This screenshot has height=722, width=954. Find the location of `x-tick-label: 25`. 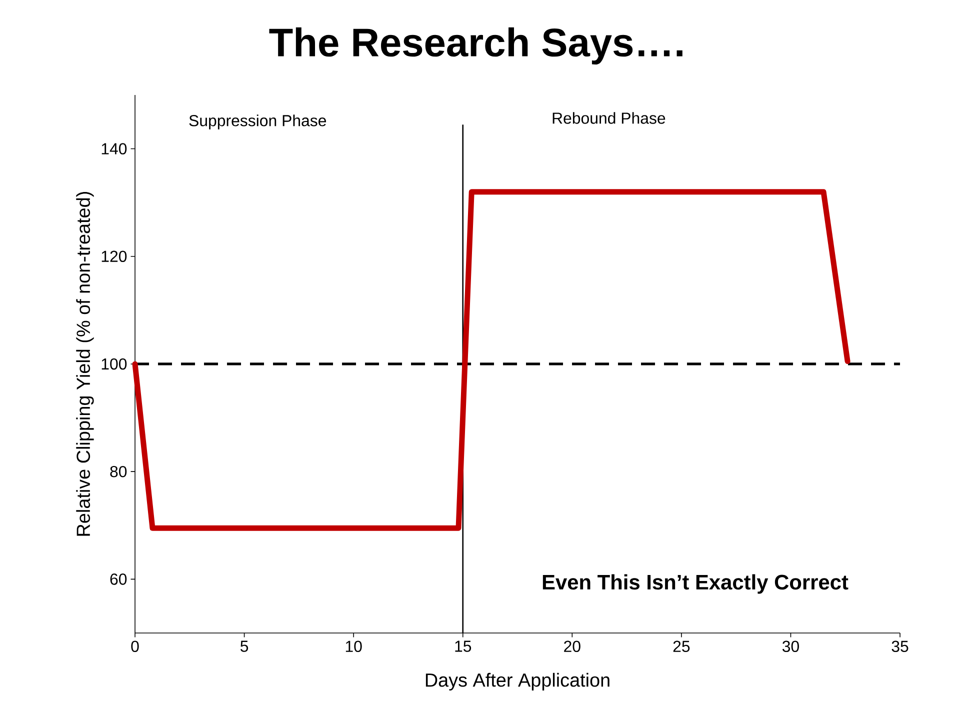

x-tick-label: 25 is located at coordinates (681, 646).